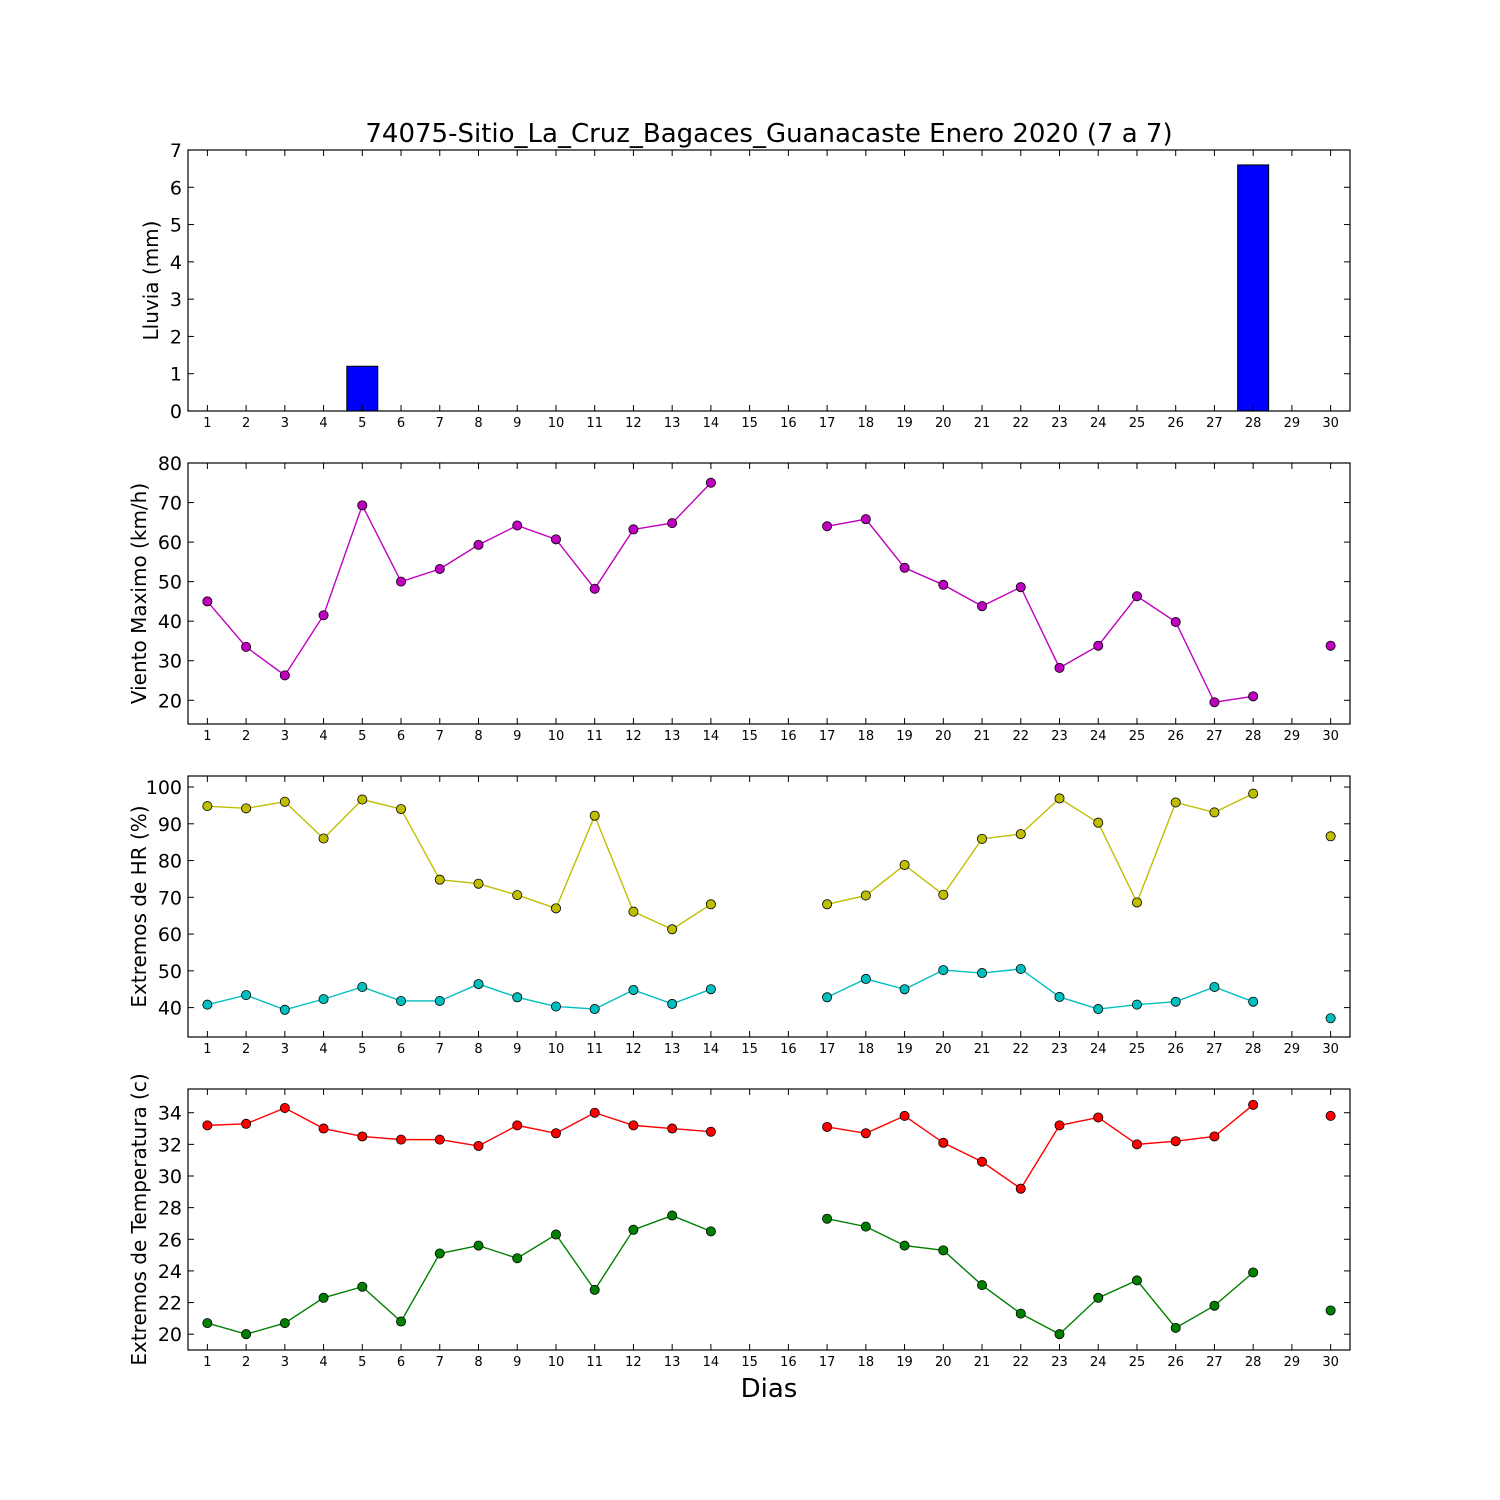 Image resolution: width=1500 pixels, height=1500 pixels. Describe the element at coordinates (1214, 1049) in the screenshot. I see `x-tick-label: 27` at that location.